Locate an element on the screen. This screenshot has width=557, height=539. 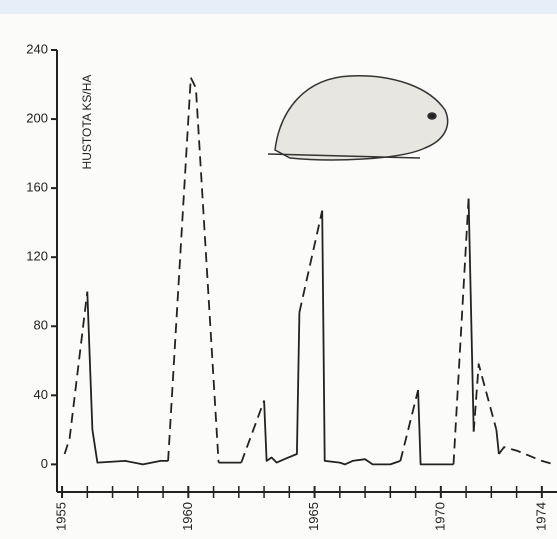
lemming-ground is located at coordinates (344, 156).